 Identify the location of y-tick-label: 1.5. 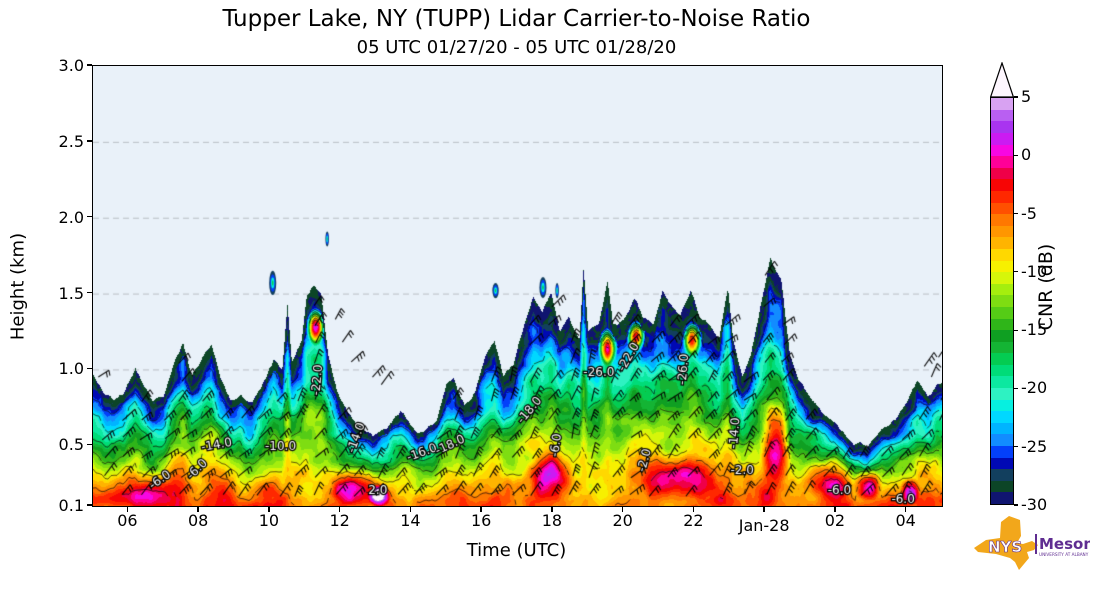
(71, 293).